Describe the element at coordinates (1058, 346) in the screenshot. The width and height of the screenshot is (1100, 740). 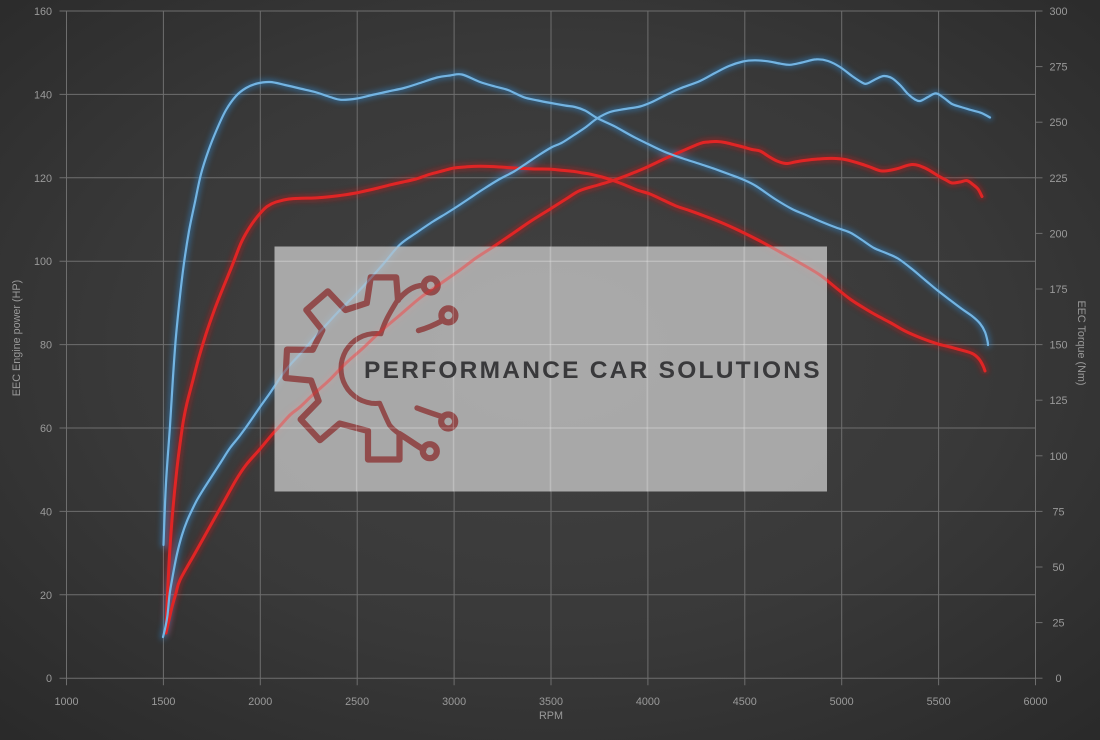
I see `svg-text: 150` at that location.